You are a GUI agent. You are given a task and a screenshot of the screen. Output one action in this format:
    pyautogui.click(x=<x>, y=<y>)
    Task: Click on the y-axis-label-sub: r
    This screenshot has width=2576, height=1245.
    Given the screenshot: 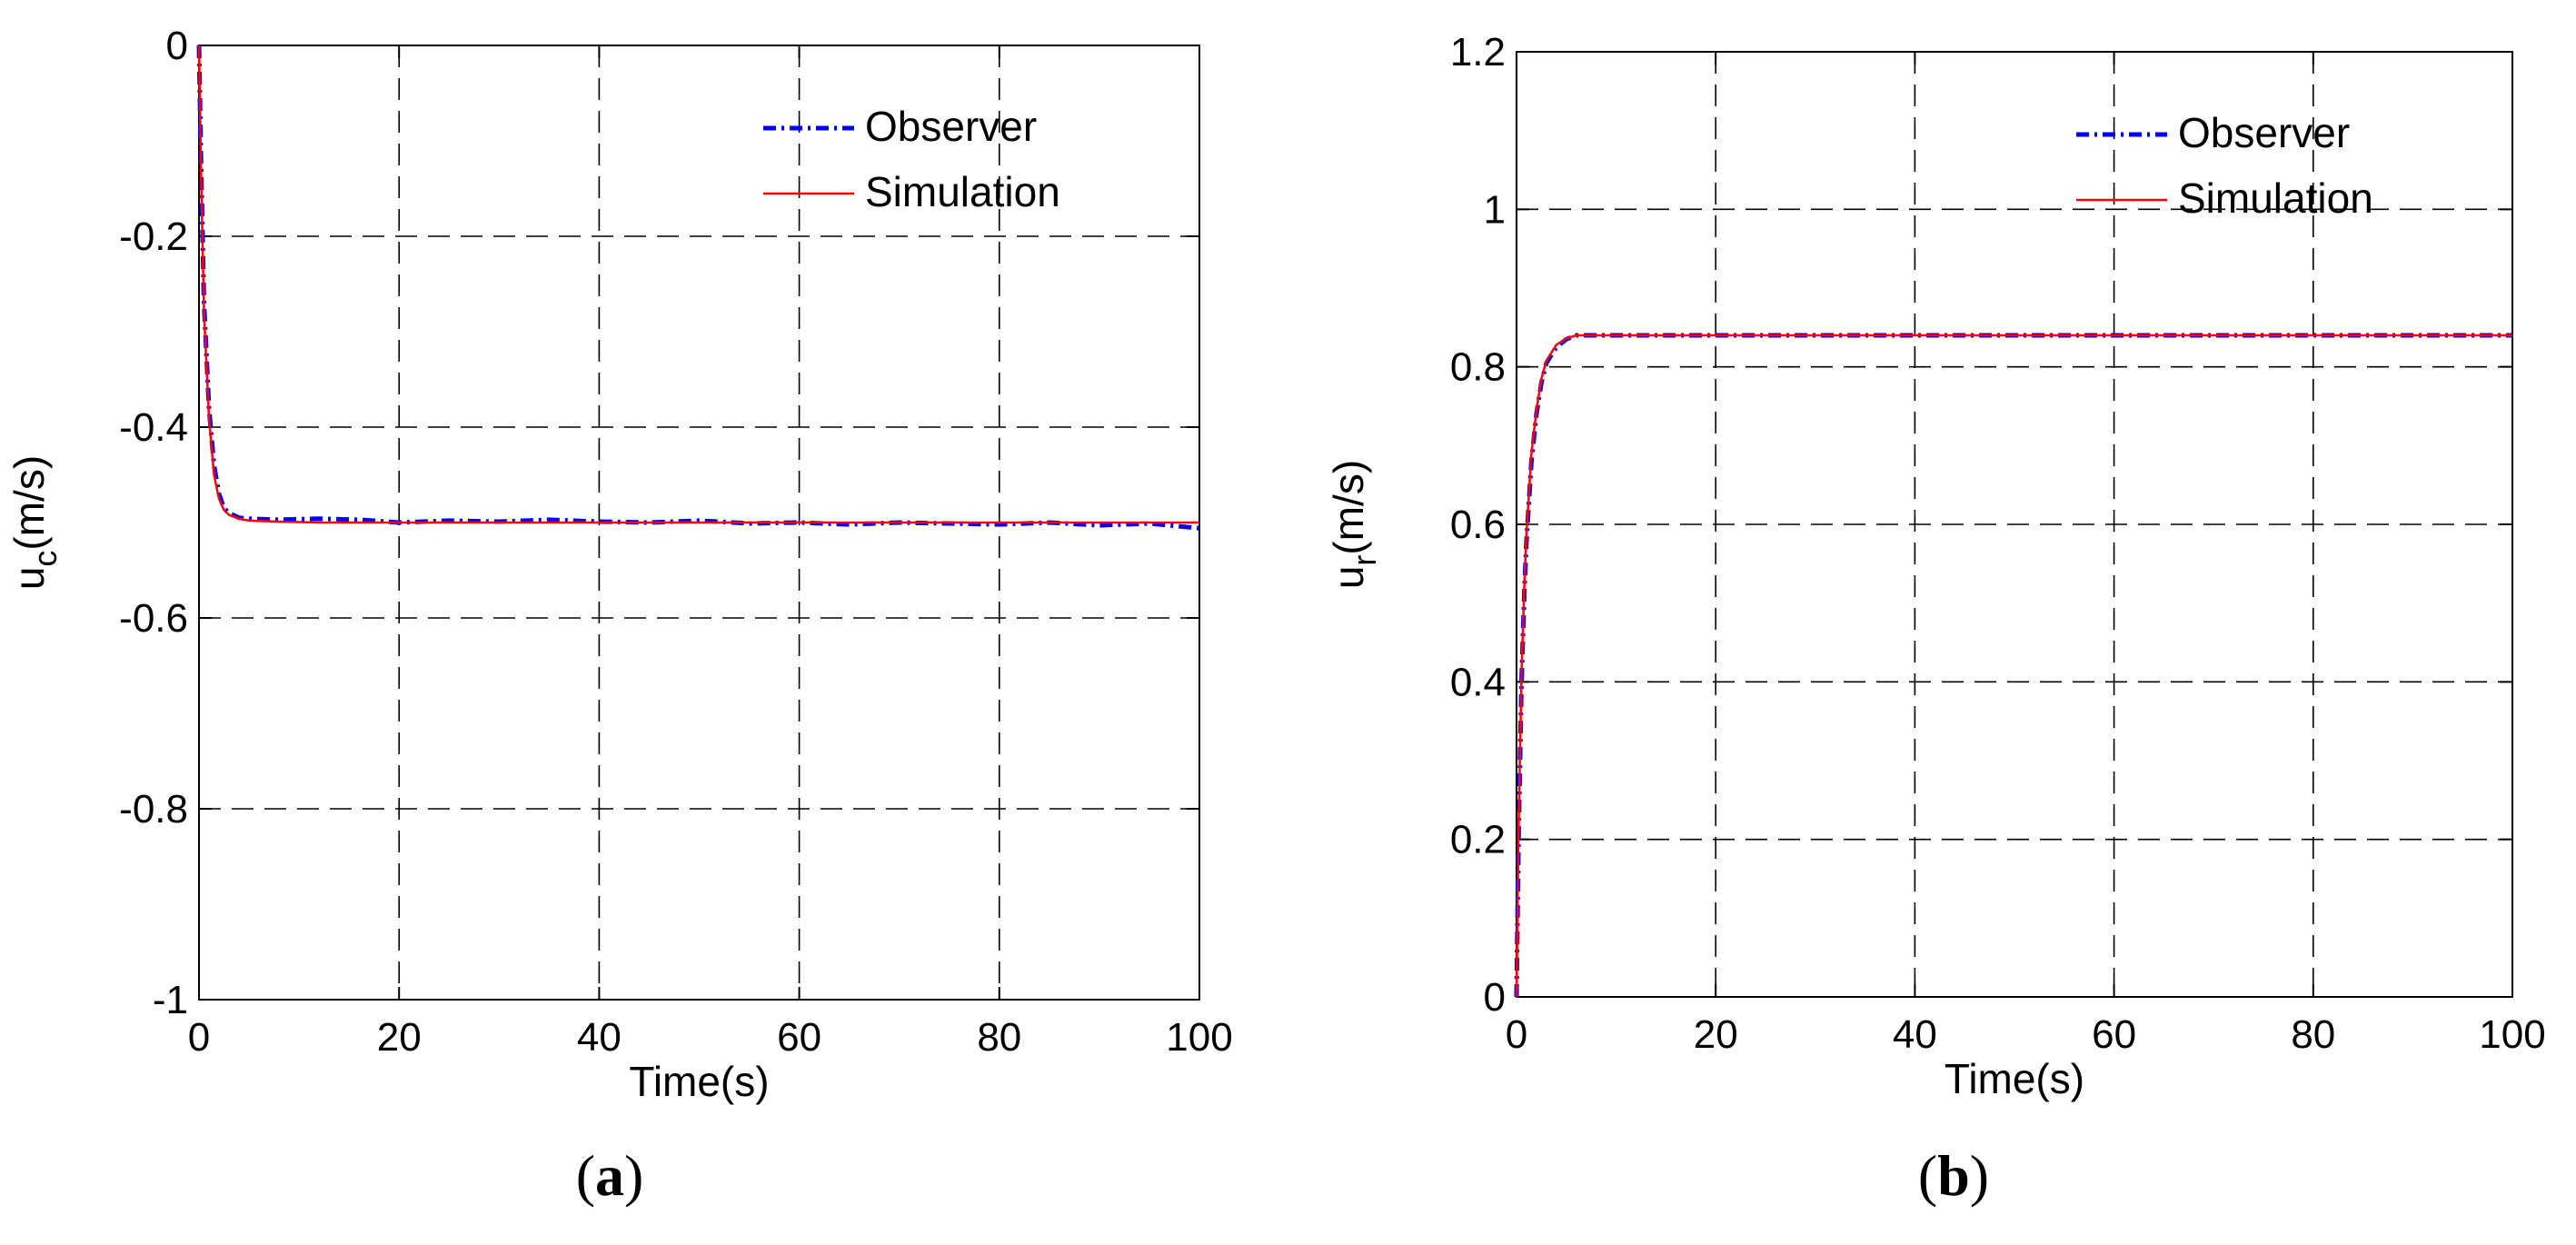 What is the action you would take?
    pyautogui.click(x=1364, y=560)
    